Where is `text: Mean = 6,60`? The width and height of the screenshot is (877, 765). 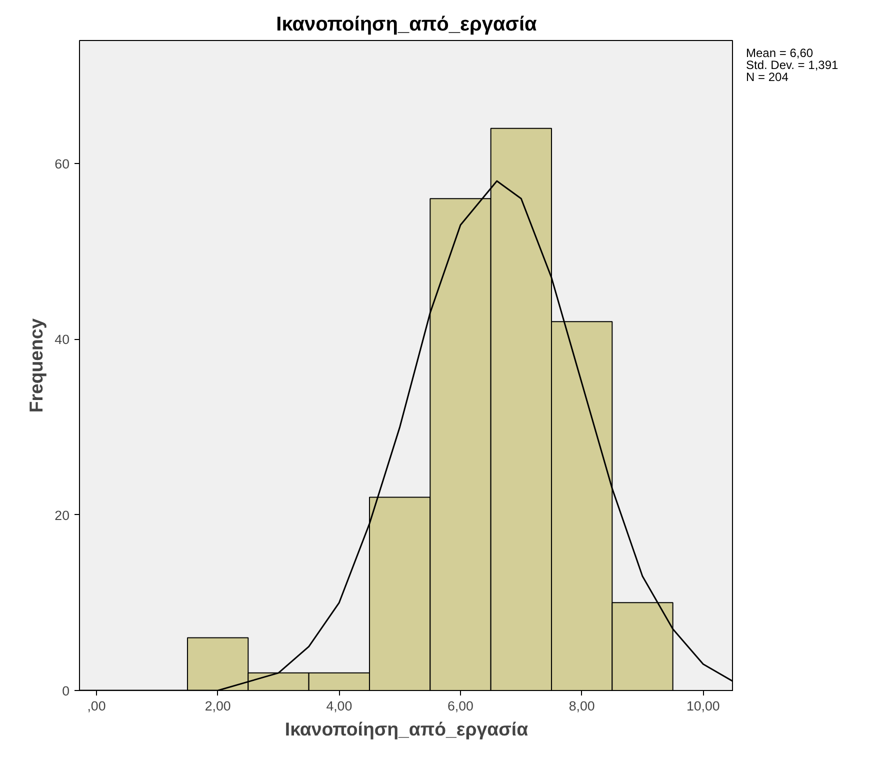 text: Mean = 6,60 is located at coordinates (780, 53).